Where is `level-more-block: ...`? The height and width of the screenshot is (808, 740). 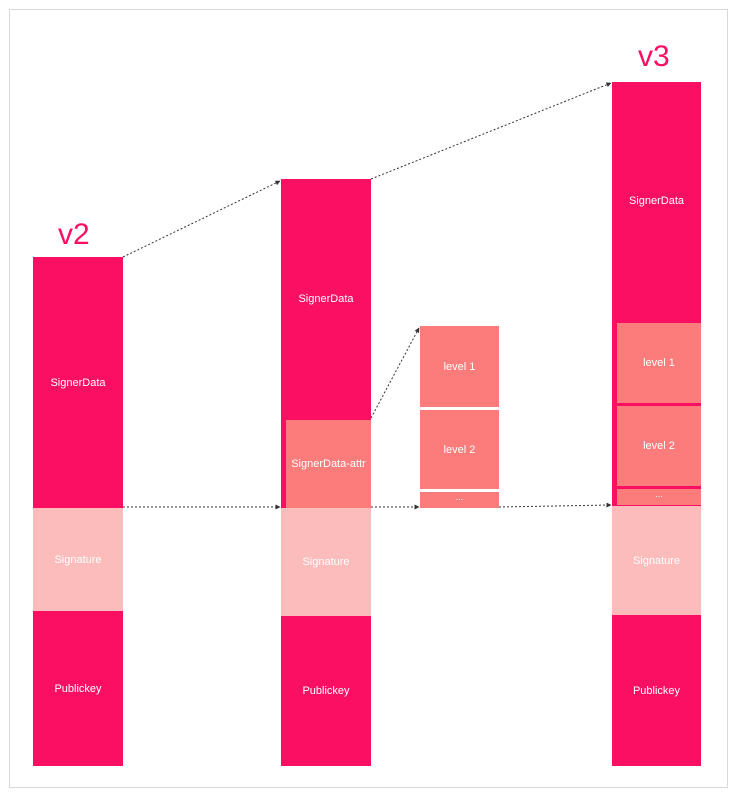
level-more-block: ... is located at coordinates (459, 500).